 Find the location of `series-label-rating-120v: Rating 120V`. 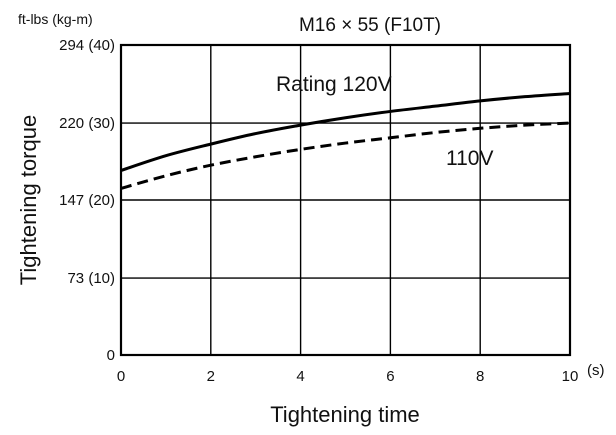

series-label-rating-120v: Rating 120V is located at coordinates (334, 84).